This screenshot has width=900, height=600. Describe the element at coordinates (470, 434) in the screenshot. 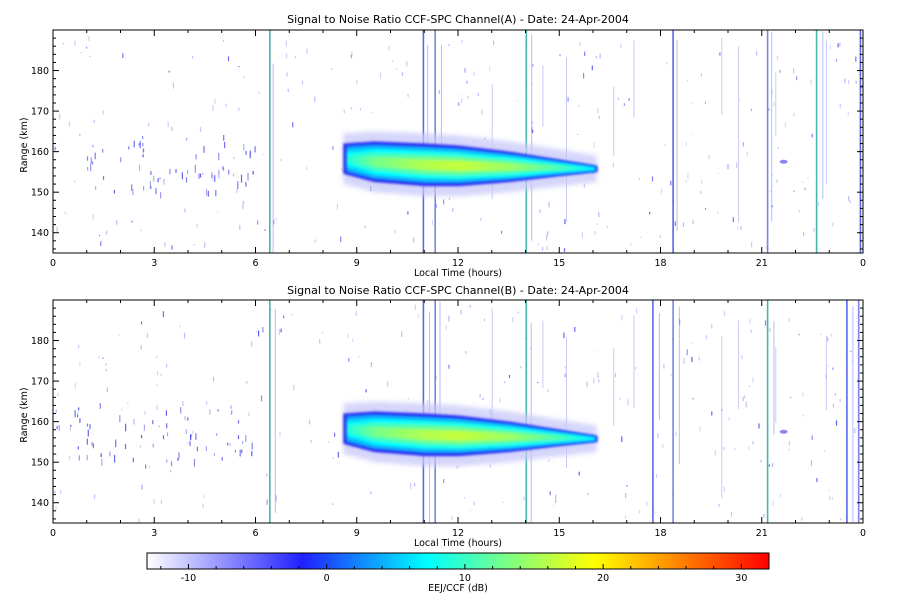

I see `main-echo` at that location.